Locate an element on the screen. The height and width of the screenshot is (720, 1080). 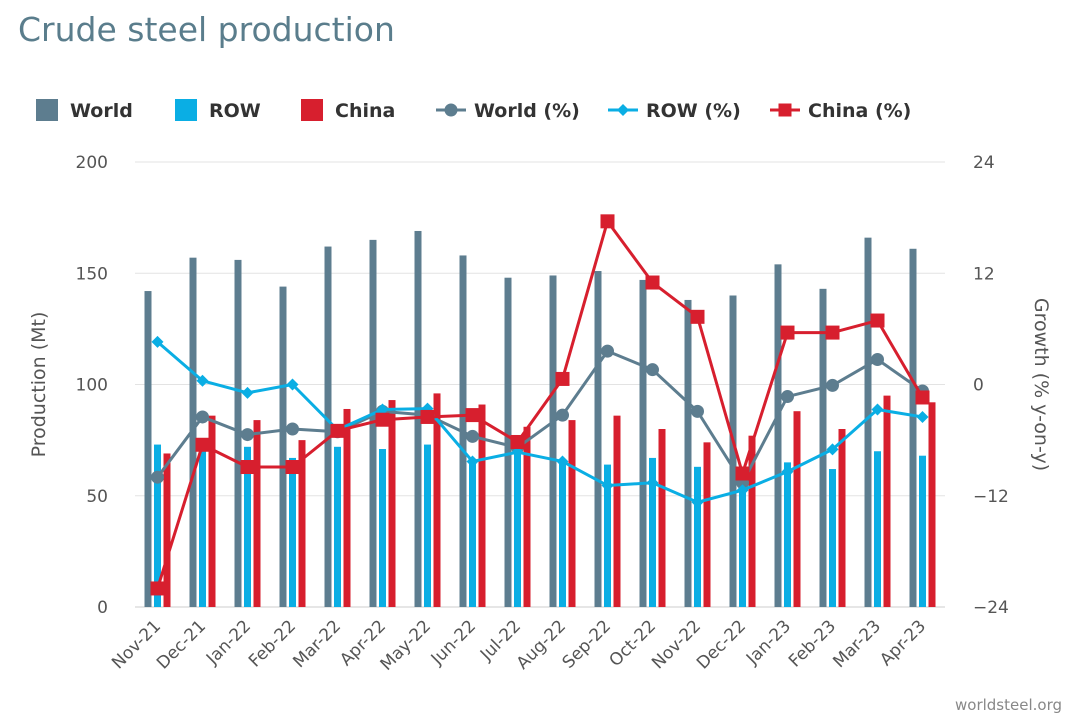
y-tick-label: 200 is located at coordinates (92, 163).